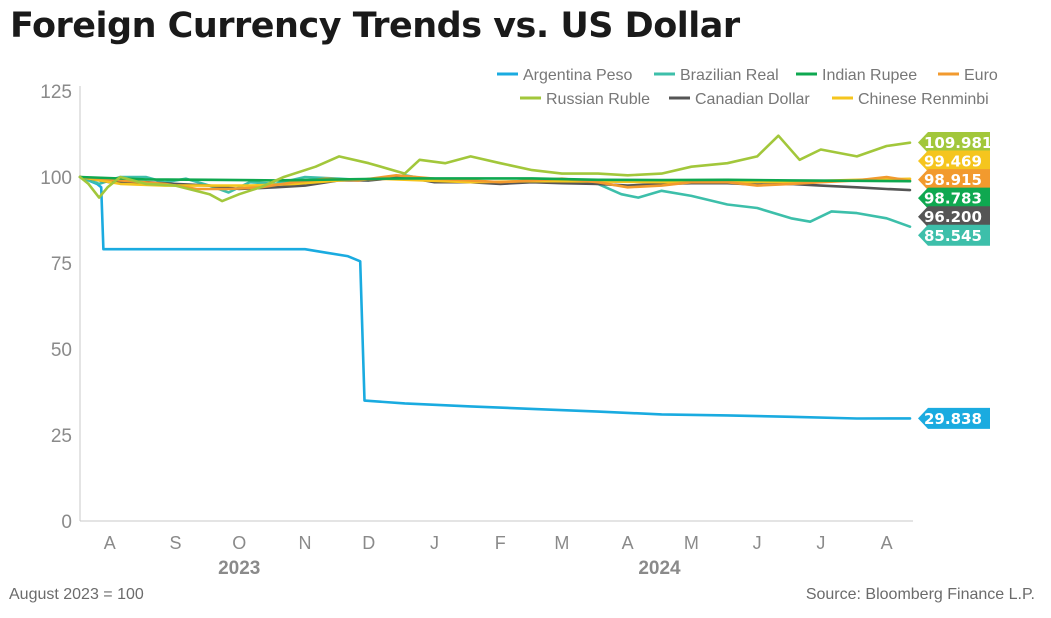 The height and width of the screenshot is (618, 1051). What do you see at coordinates (239, 543) in the screenshot?
I see `x-tick-label: O` at bounding box center [239, 543].